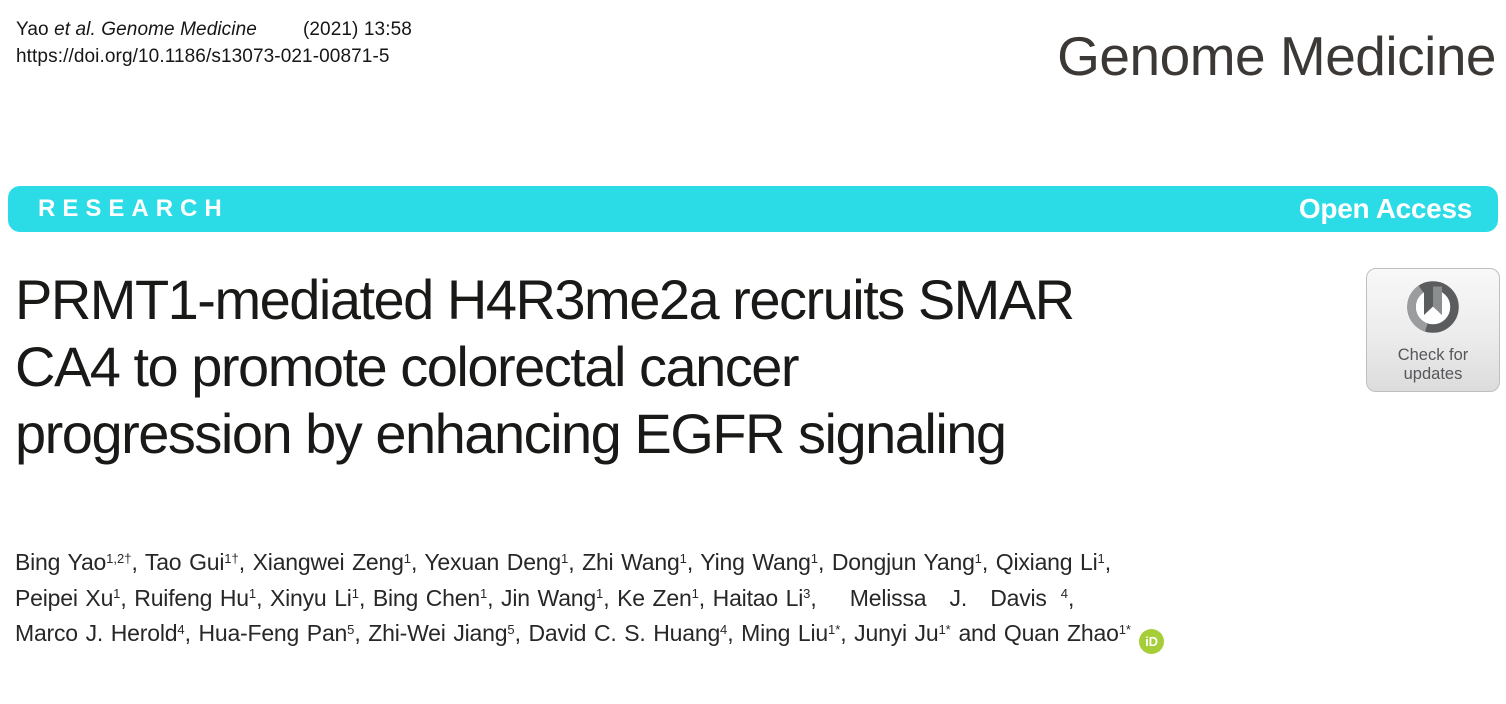  I want to click on citation-line: Yao et al. Genome Medicine (2021) 13:58, so click(214, 29).